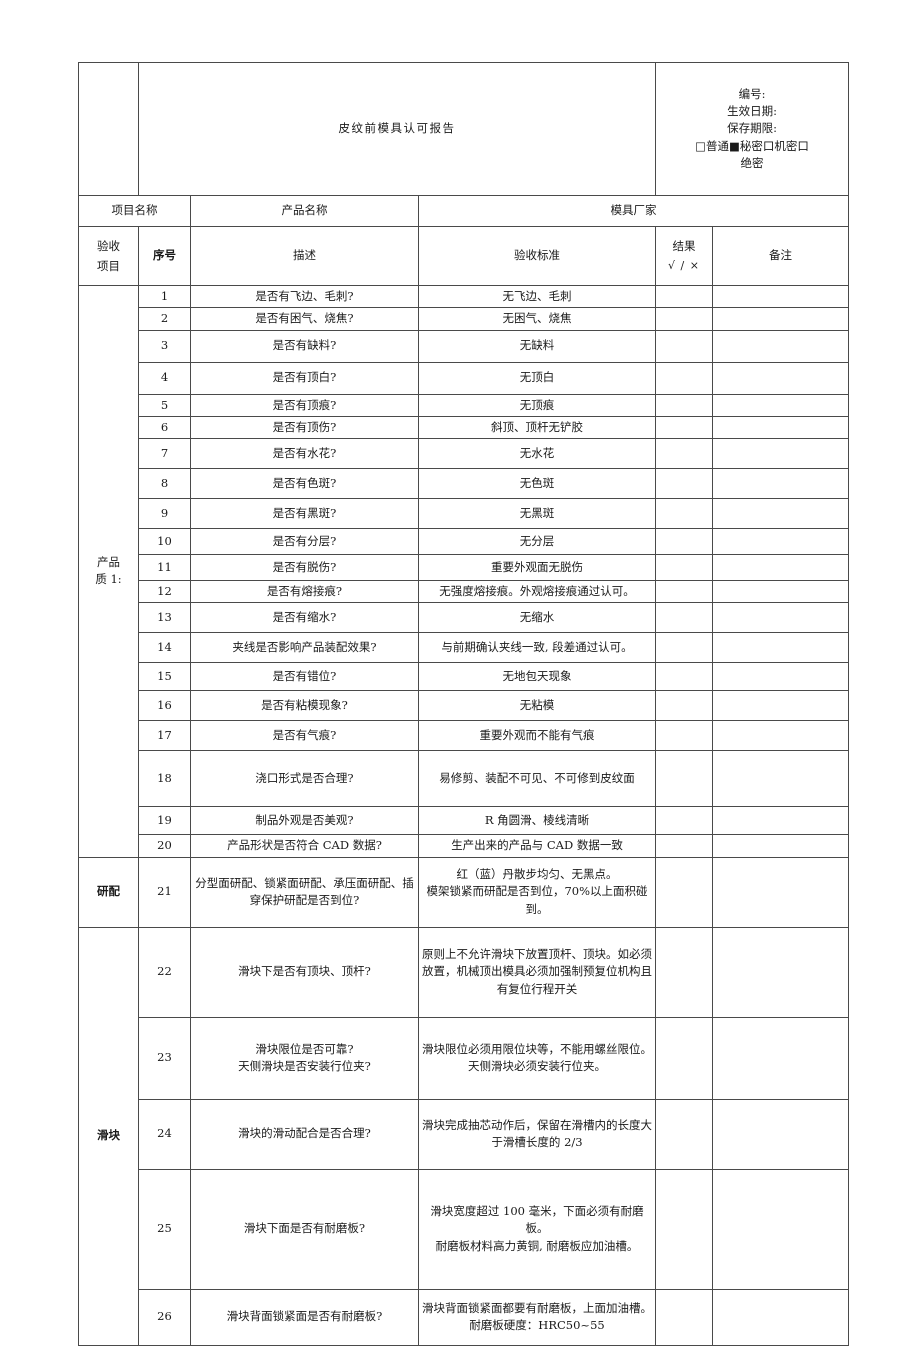 The height and width of the screenshot is (1346, 920). I want to click on cell-description: 是否有顶痕?, so click(304, 405).